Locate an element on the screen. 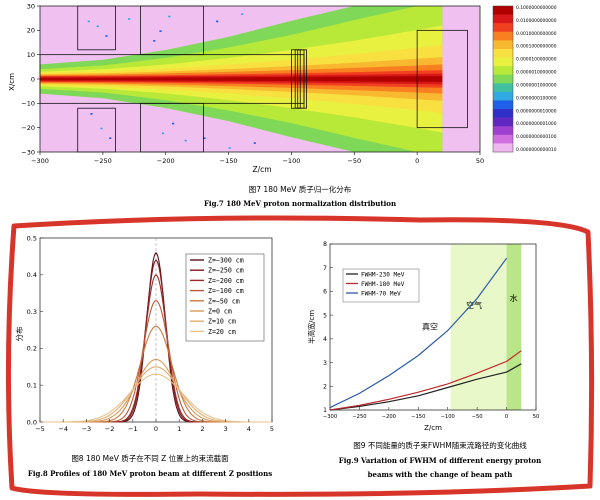 This screenshot has width=600, height=500. fig9-y-tick-label: 7 is located at coordinates (325, 268).